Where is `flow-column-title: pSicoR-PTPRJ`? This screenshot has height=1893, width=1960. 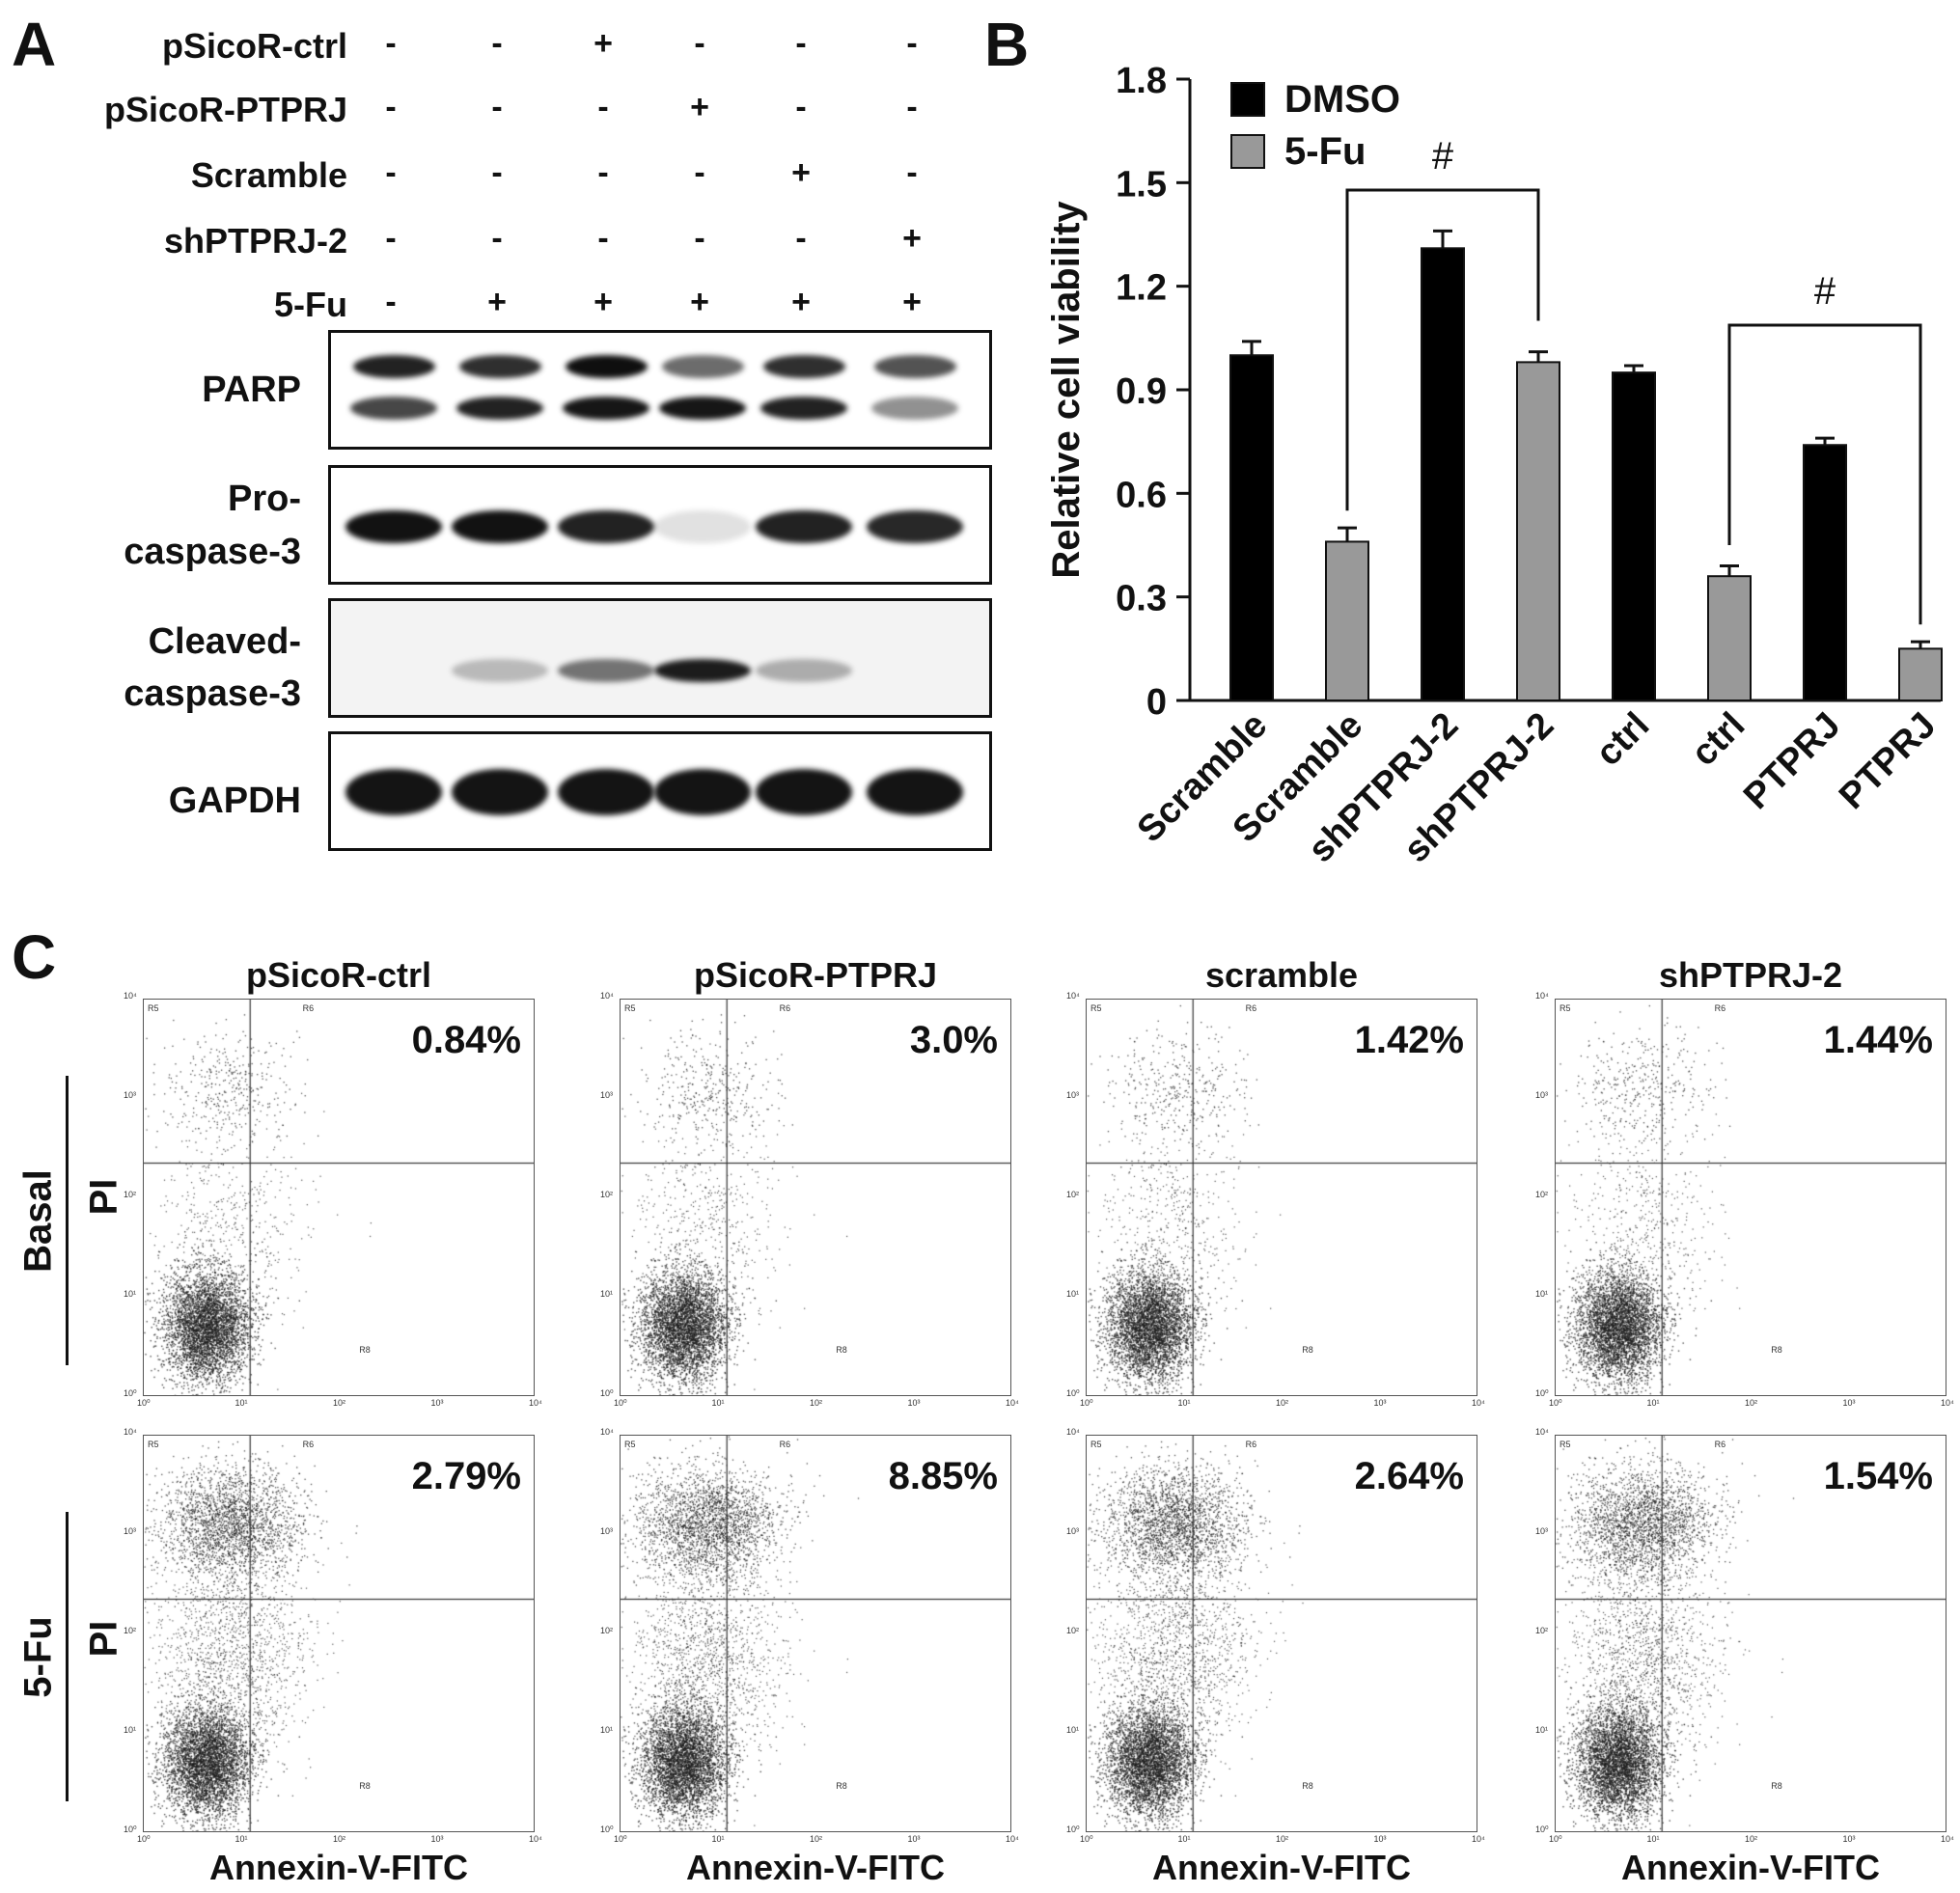 flow-column-title: pSicoR-PTPRJ is located at coordinates (815, 975).